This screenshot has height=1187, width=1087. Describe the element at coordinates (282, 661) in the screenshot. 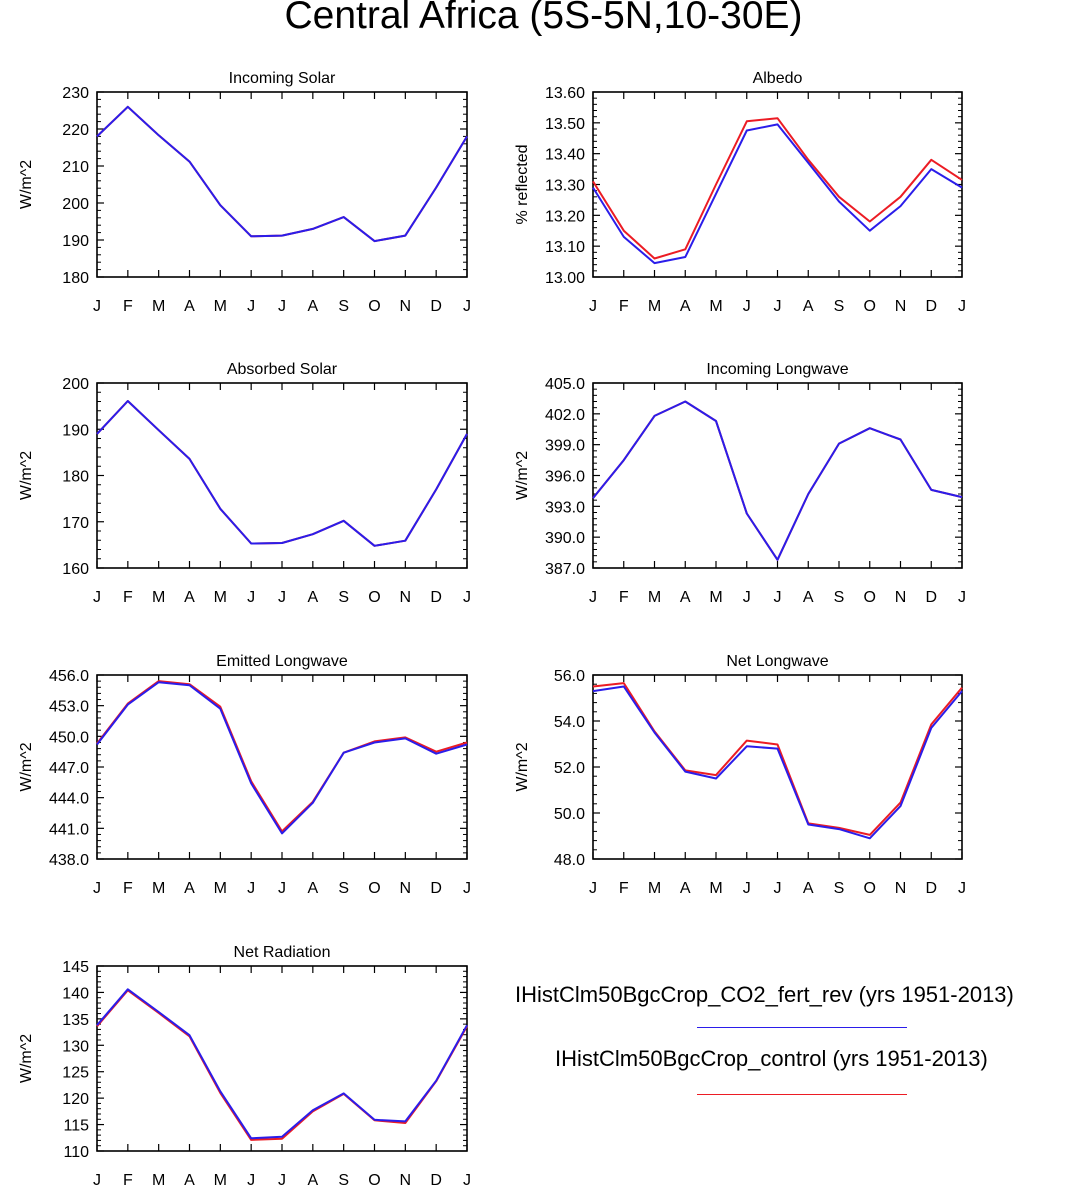

I see `panel-title: Emitted Longwave` at that location.